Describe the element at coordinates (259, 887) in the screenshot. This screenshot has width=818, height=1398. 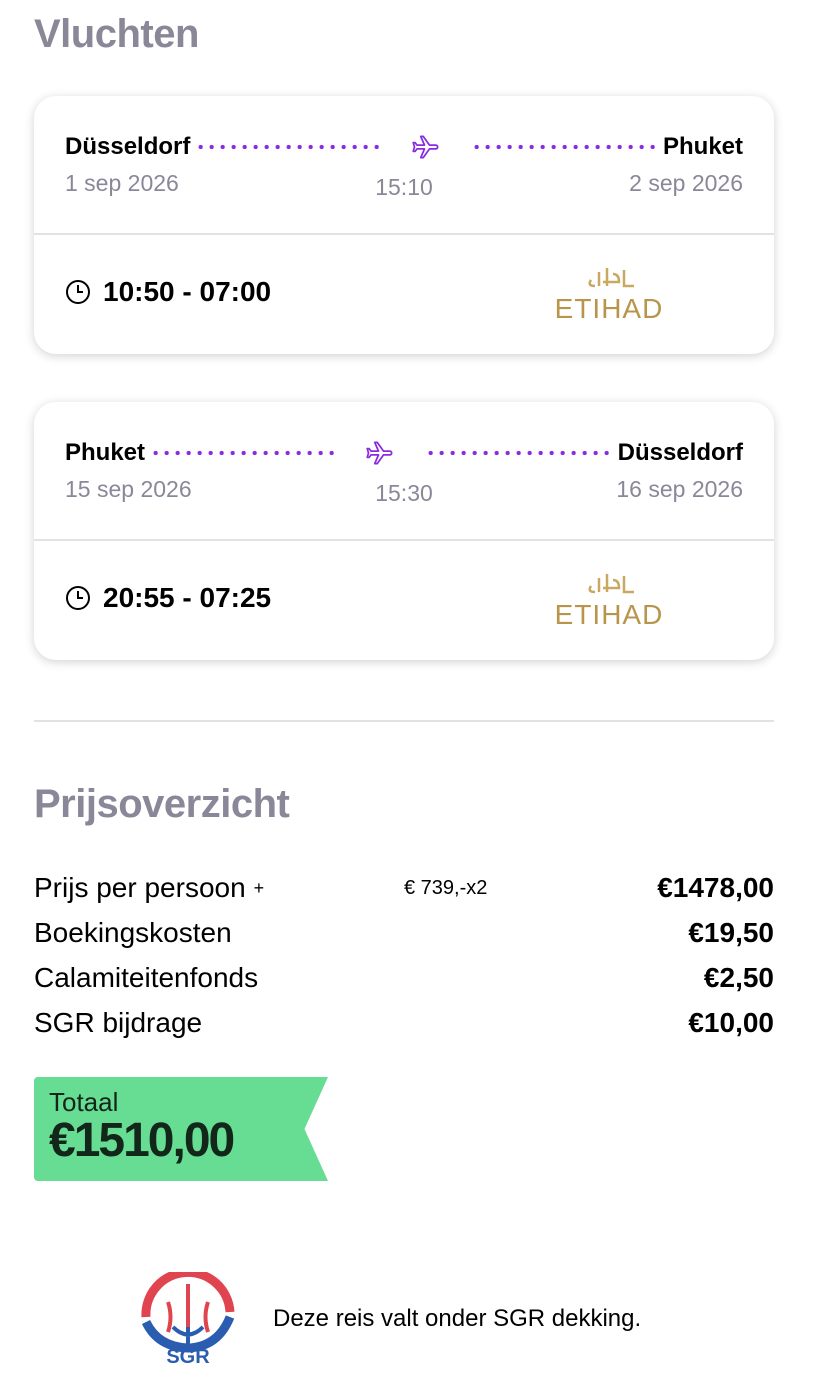
I see `expand-plus-icon: +` at that location.